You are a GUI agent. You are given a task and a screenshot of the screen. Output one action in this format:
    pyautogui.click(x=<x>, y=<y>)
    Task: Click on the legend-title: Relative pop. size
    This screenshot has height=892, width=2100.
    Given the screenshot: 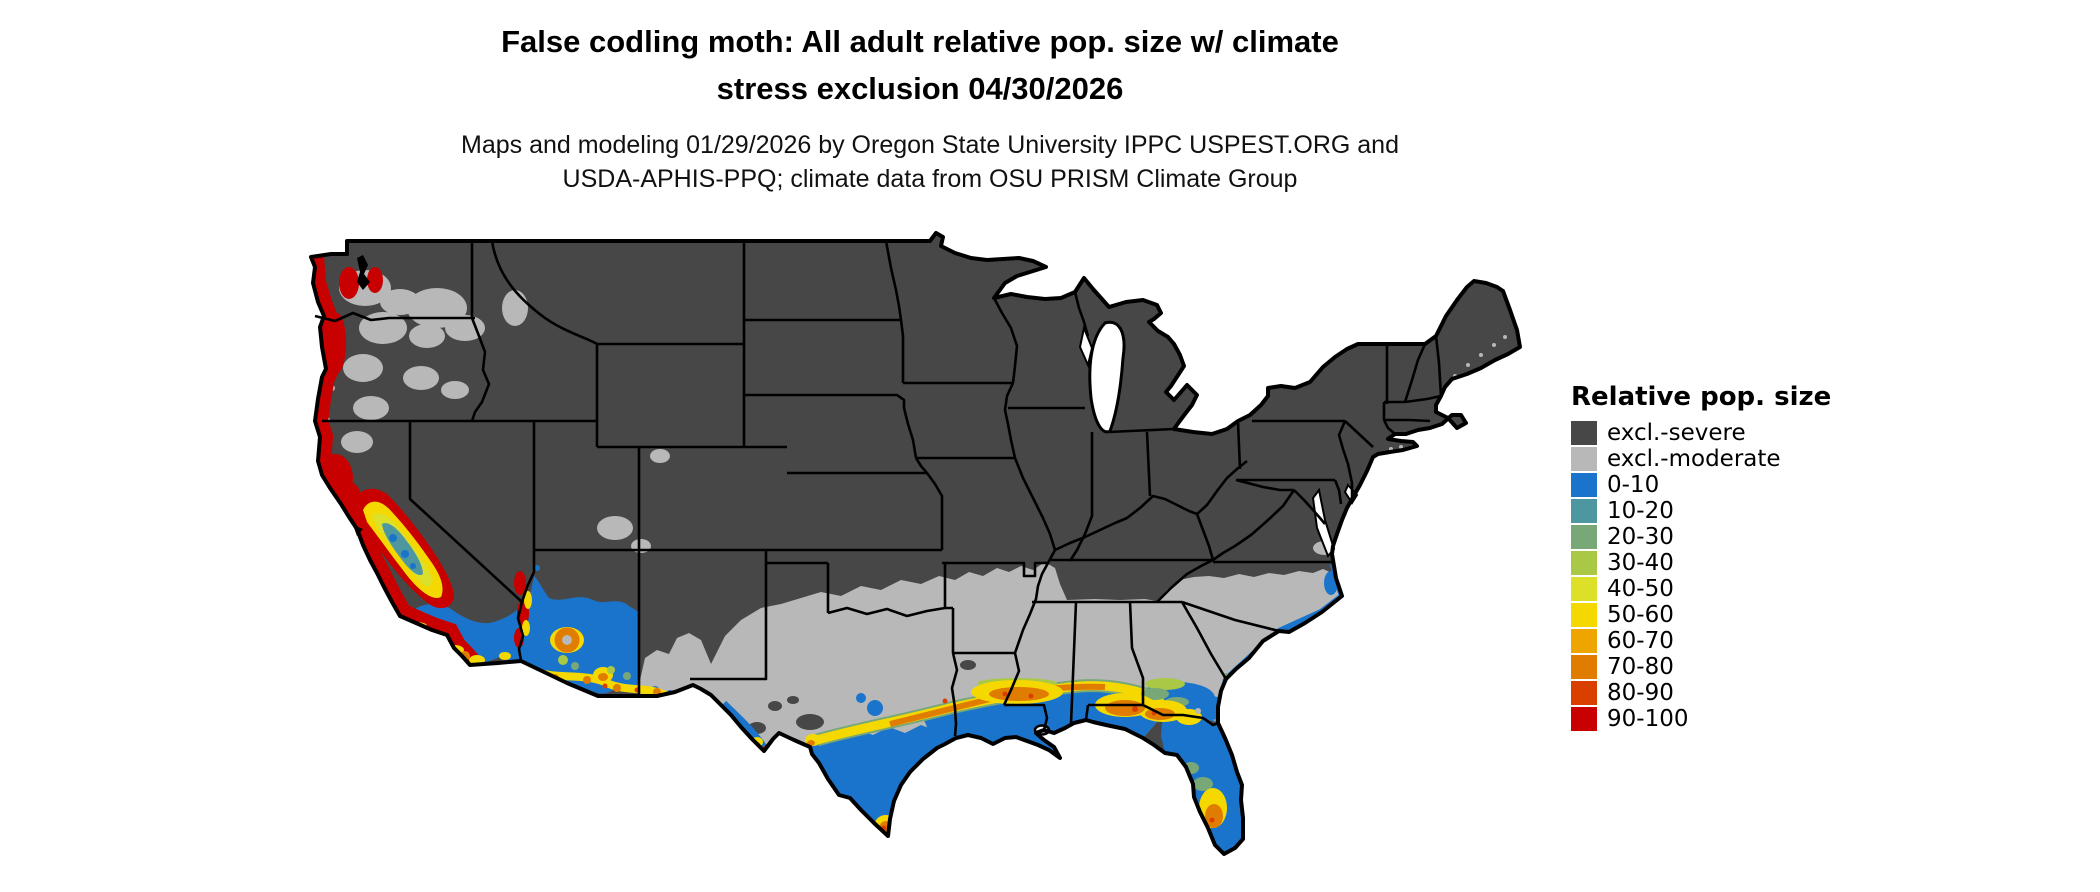 What is the action you would take?
    pyautogui.click(x=1701, y=397)
    